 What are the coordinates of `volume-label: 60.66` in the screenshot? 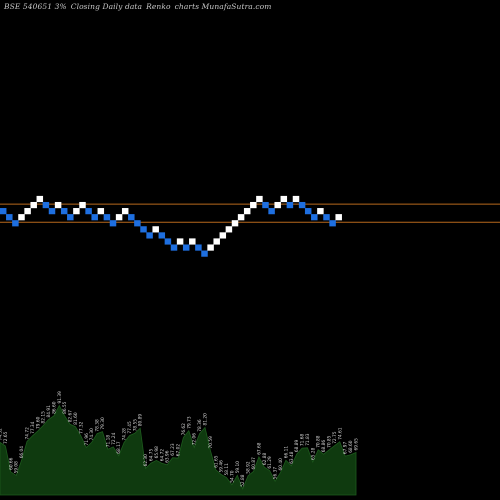 It's located at (11, 463).